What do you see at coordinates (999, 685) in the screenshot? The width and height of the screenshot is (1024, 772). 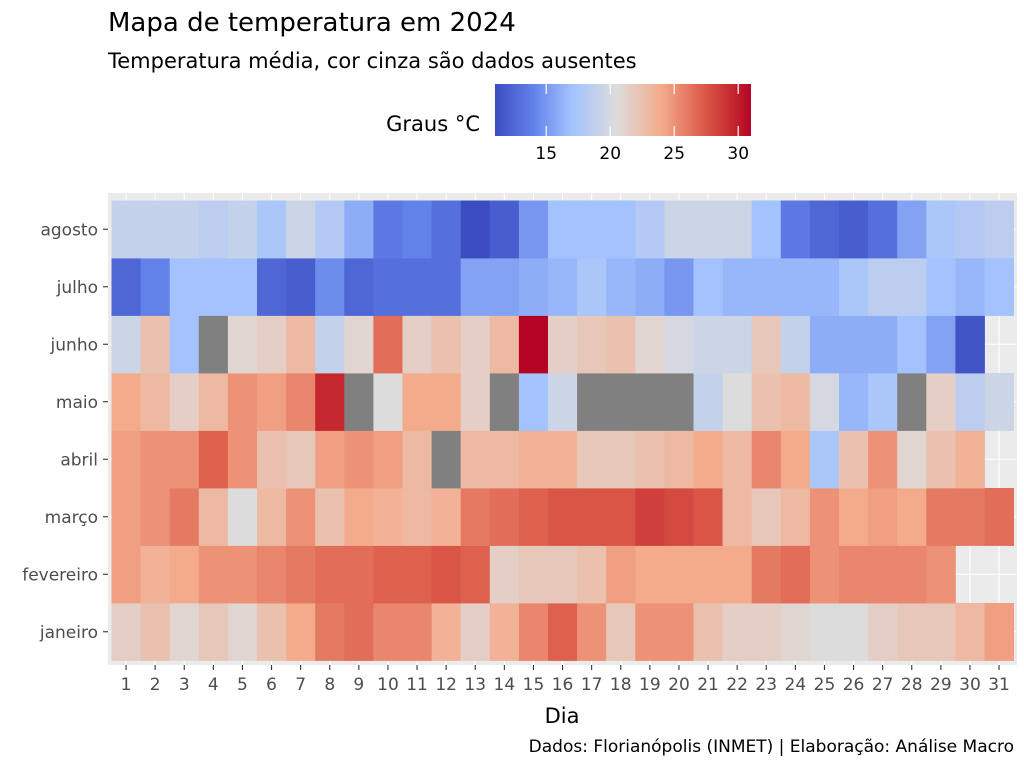 I see `x-tick-label: 31` at bounding box center [999, 685].